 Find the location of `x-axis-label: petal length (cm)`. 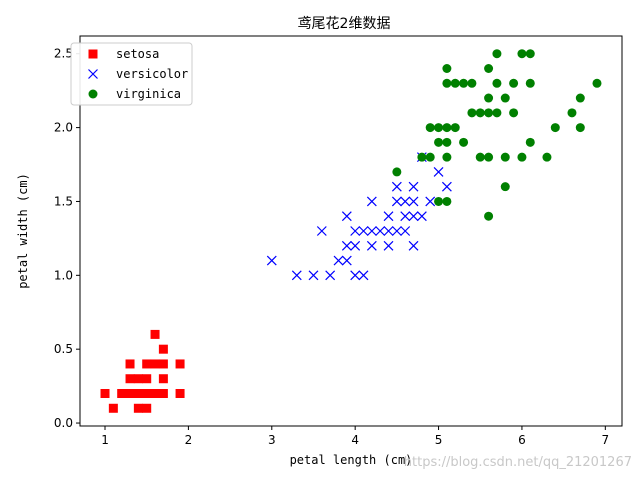

x-axis-label: petal length (cm) is located at coordinates (351, 460).